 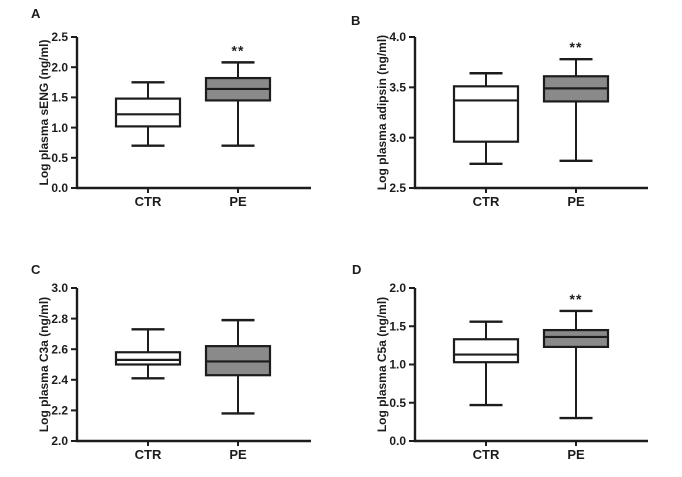 I want to click on y-tick-label: 2.6, so click(x=59, y=349).